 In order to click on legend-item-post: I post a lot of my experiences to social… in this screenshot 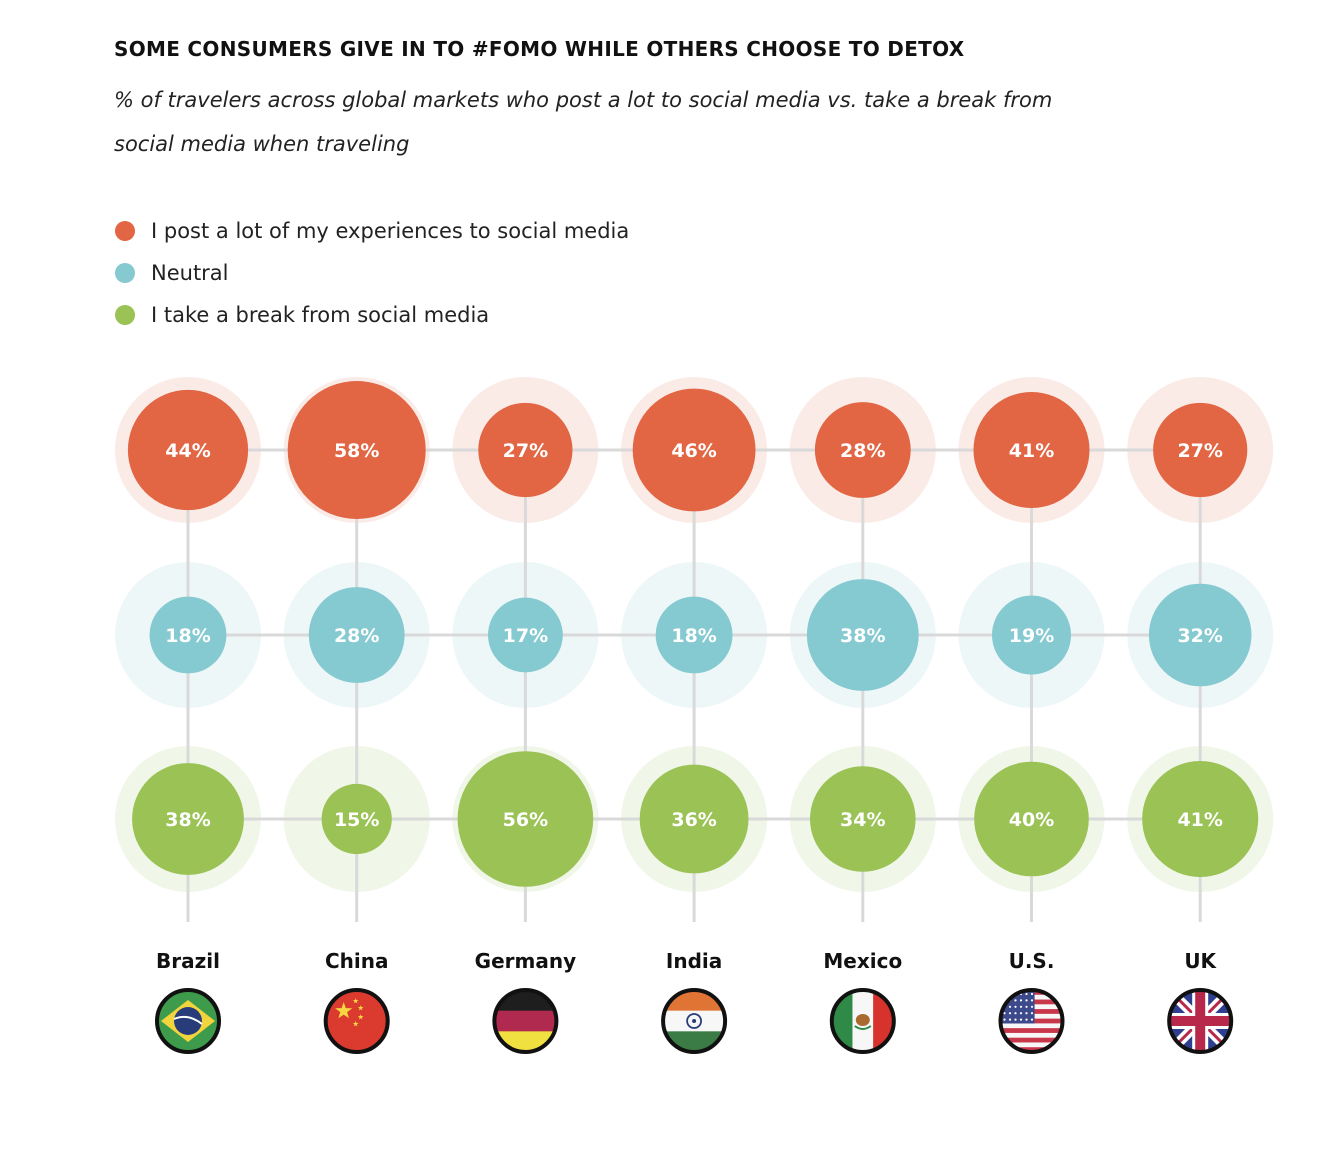, I will do `click(371, 231)`.